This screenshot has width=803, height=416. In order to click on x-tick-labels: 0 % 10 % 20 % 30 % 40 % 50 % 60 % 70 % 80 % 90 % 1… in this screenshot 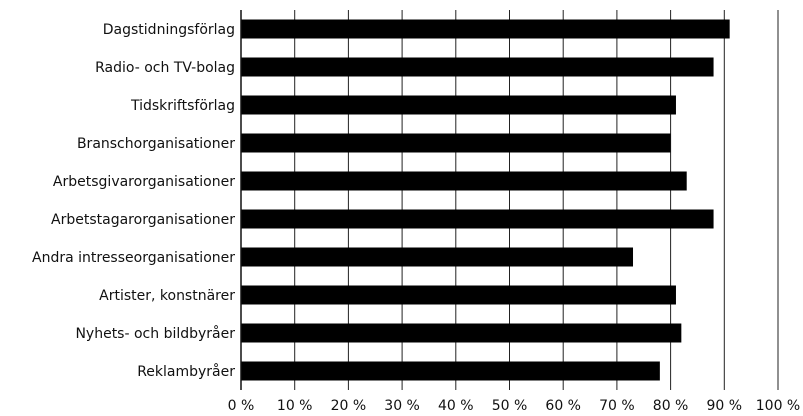, I will do `click(514, 406)`.